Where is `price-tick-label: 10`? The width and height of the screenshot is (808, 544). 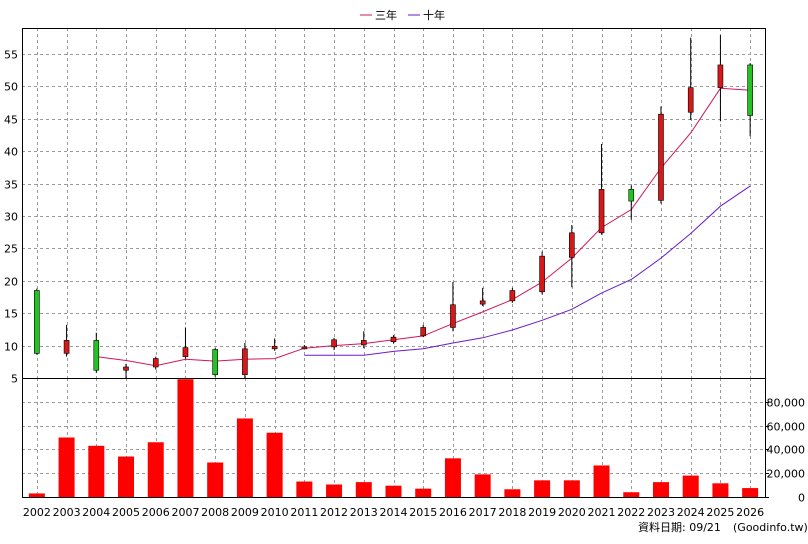 price-tick-label: 10 is located at coordinates (11, 347).